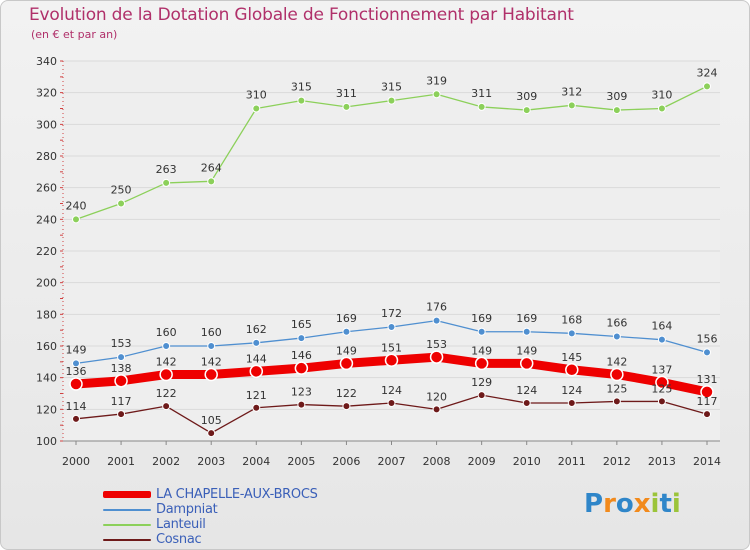 Image resolution: width=750 pixels, height=550 pixels. Describe the element at coordinates (436, 80) in the screenshot. I see `data-label: 319` at that location.